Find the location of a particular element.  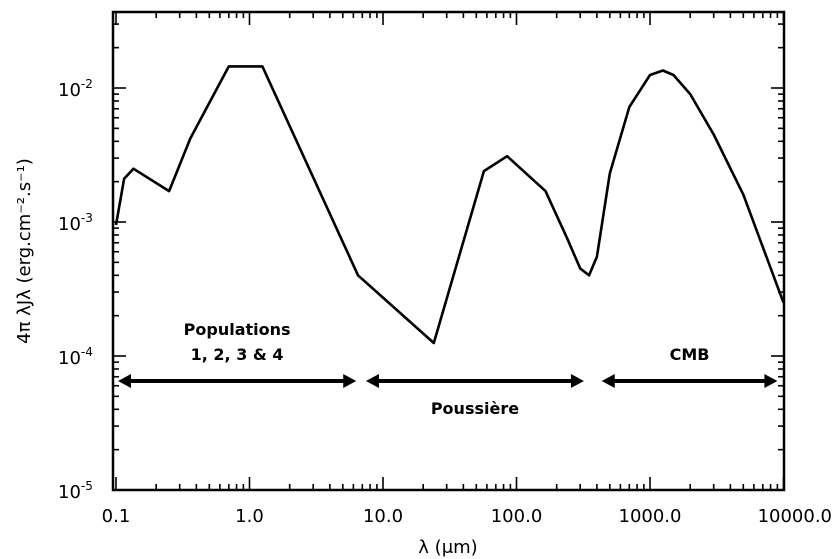

x-tick-label: 10000.0 is located at coordinates (795, 516).